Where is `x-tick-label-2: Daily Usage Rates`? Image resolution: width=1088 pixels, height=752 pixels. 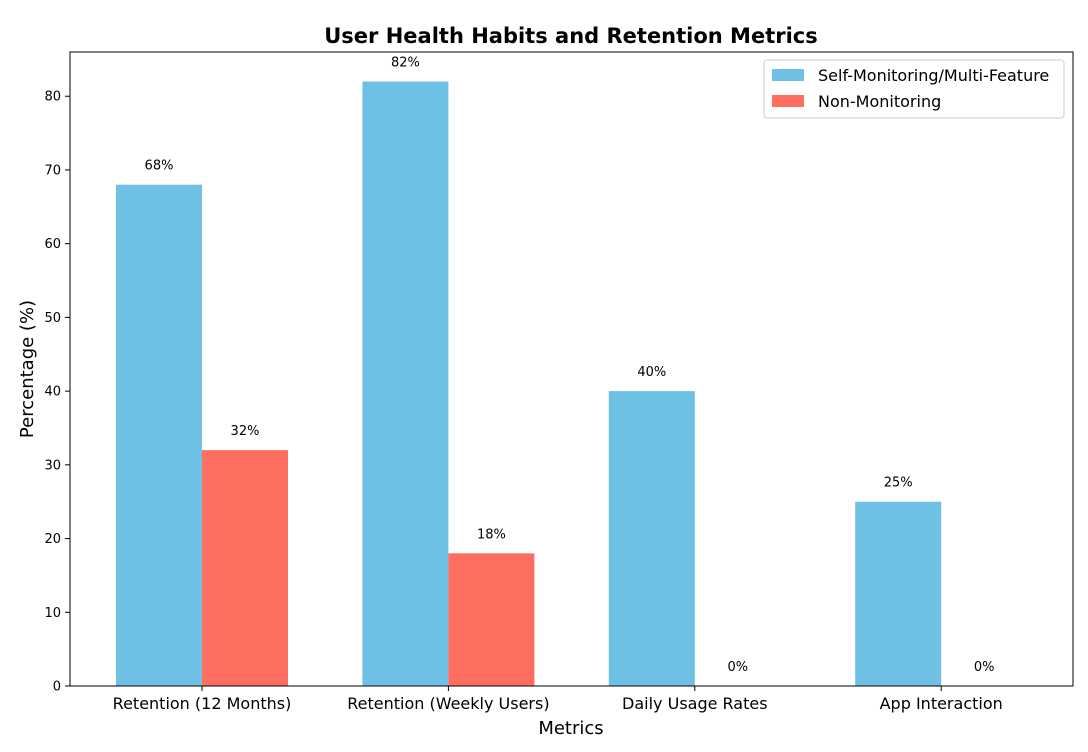 x-tick-label-2: Daily Usage Rates is located at coordinates (695, 703).